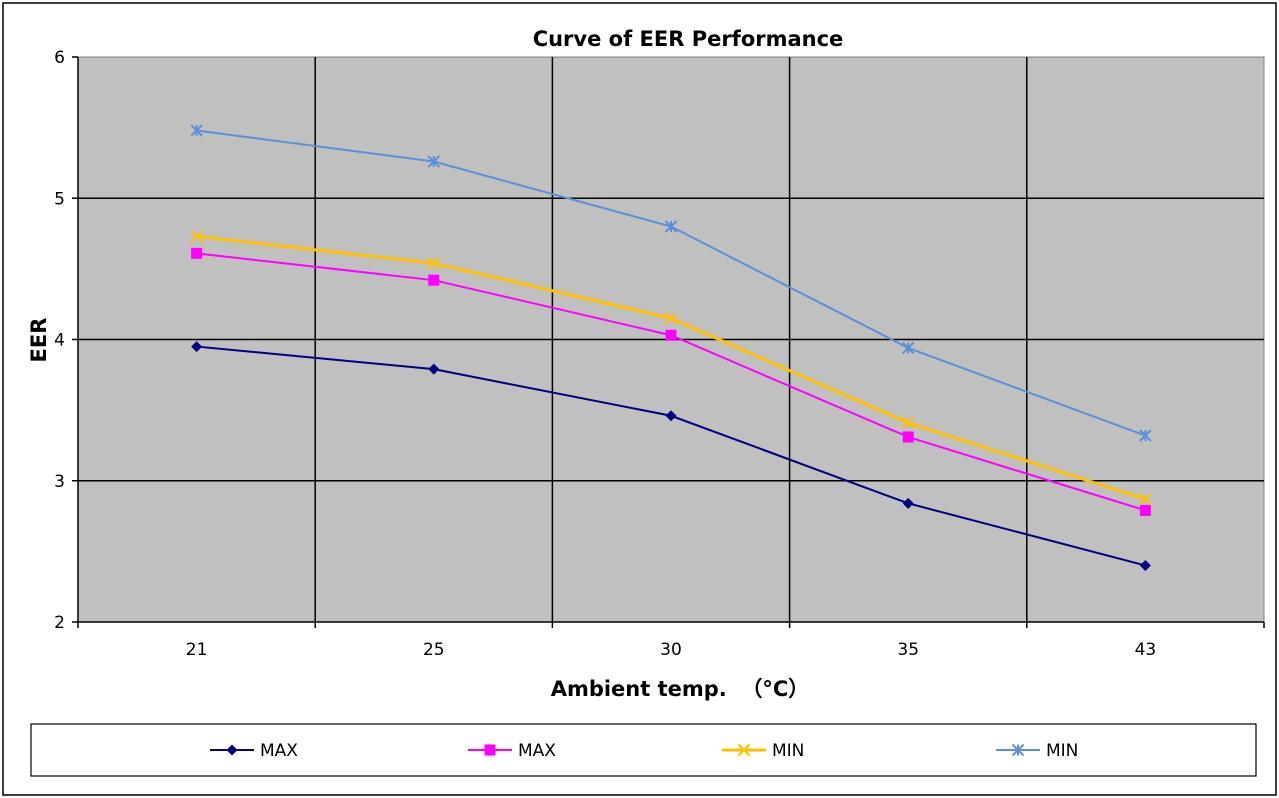 Image resolution: width=1279 pixels, height=798 pixels. What do you see at coordinates (680, 689) in the screenshot?
I see `x-axis-label: Ambient temp. （°C）` at bounding box center [680, 689].